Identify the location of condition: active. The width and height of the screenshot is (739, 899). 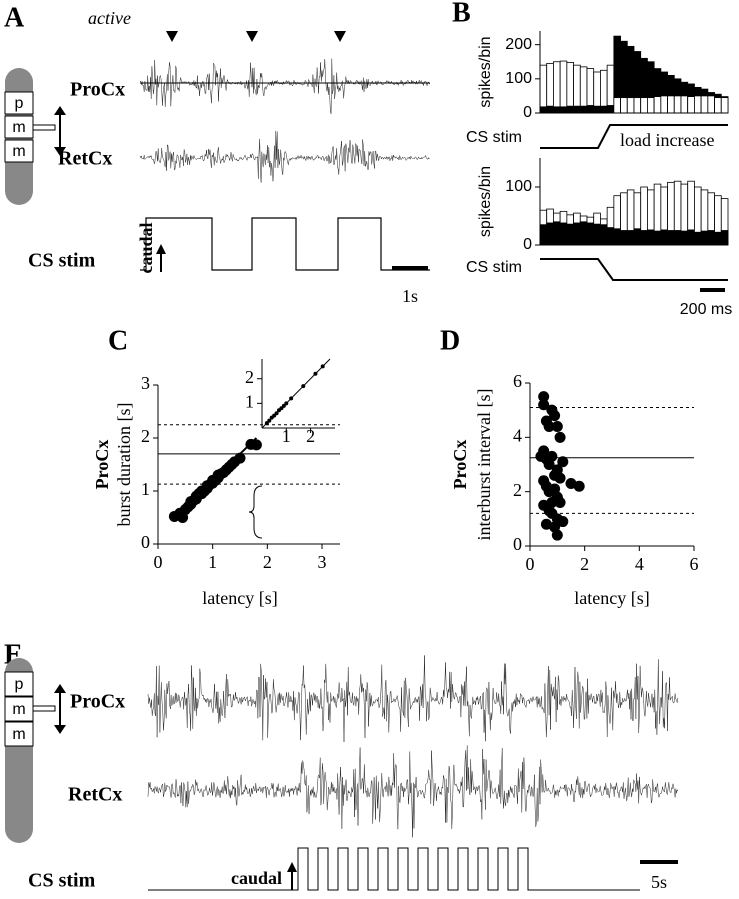
(109, 18).